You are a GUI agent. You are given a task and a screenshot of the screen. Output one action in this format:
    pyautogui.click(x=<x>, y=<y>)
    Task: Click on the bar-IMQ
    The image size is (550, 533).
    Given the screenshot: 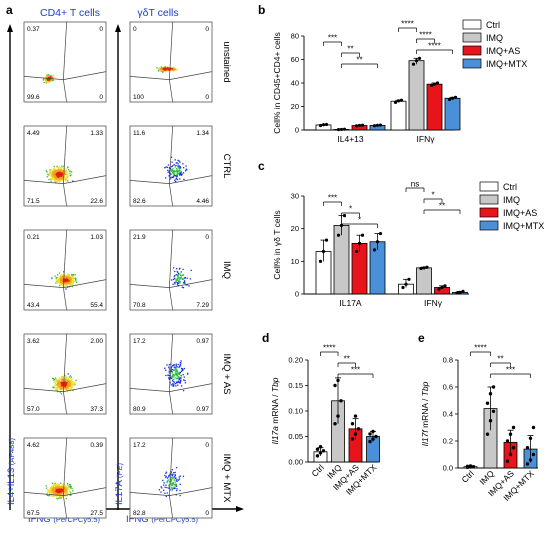 What is the action you would take?
    pyautogui.click(x=341, y=259)
    